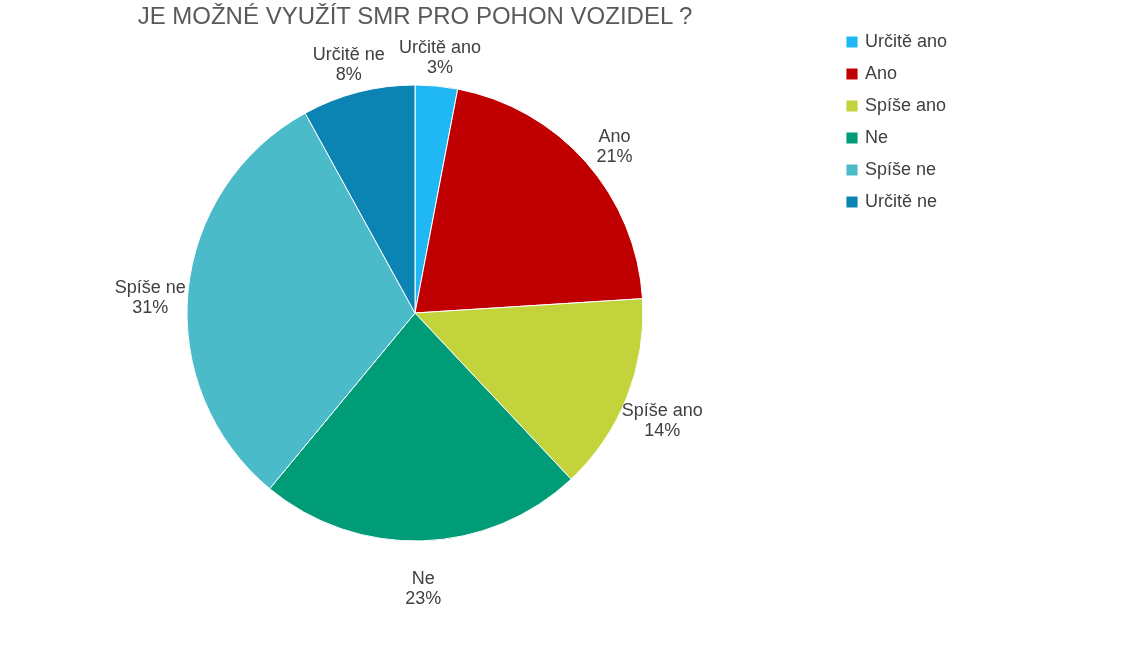 Image resolution: width=1148 pixels, height=666 pixels. What do you see at coordinates (877, 137) in the screenshot?
I see `legend-label: Ne` at bounding box center [877, 137].